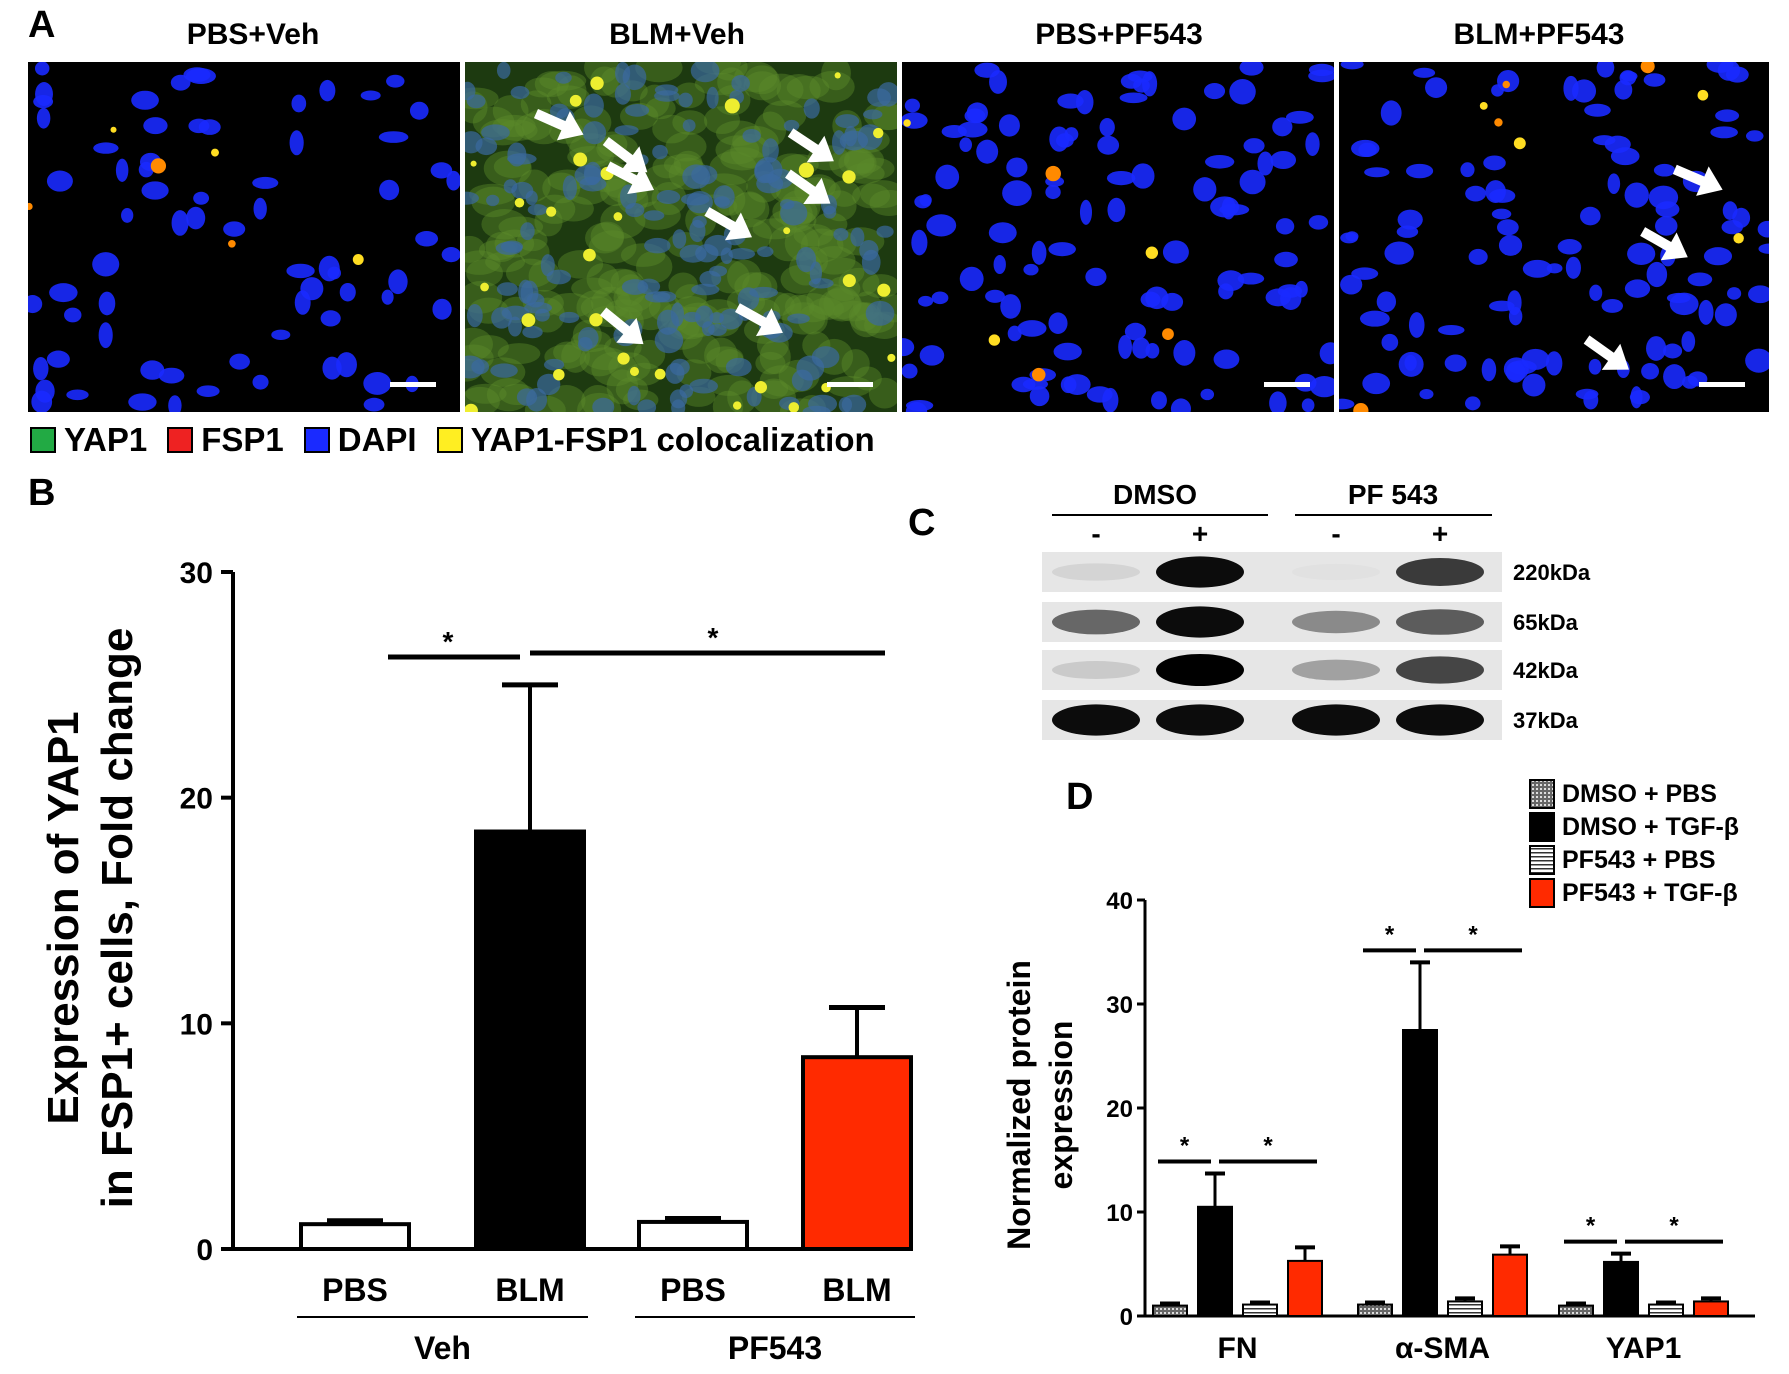  What do you see at coordinates (117, 918) in the screenshot?
I see `y-axis-label-line2: in FSP1+ cells, Fold change` at bounding box center [117, 918].